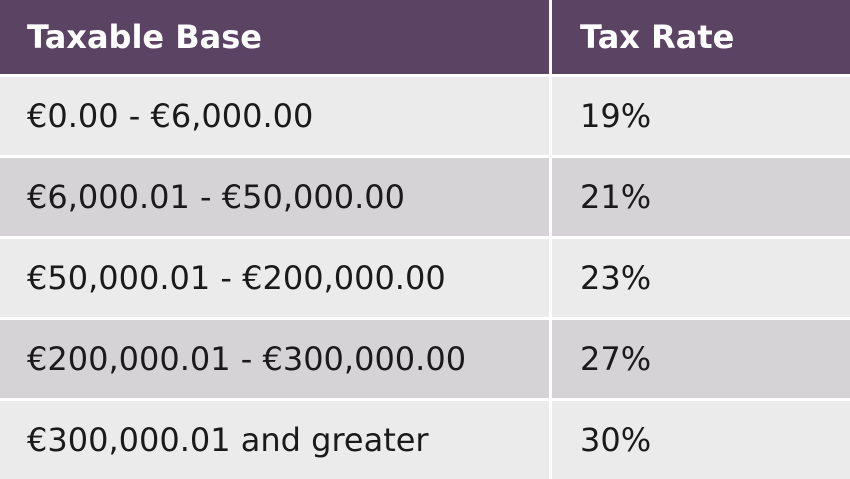  I want to click on row-3-taxable-base: €50,000.01 - €200,000.00, so click(274, 278).